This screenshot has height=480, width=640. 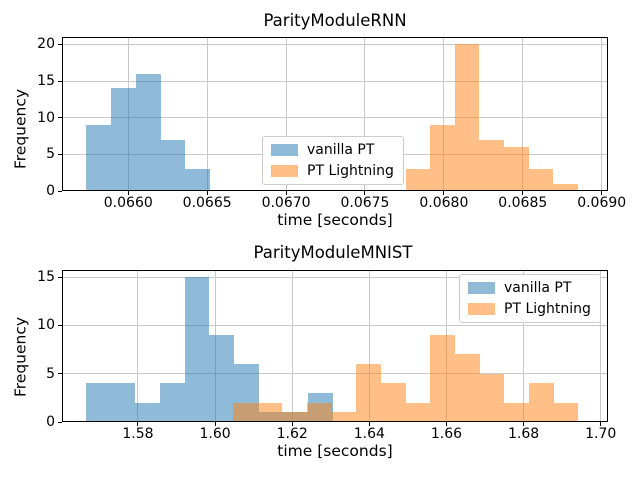 What do you see at coordinates (128, 203) in the screenshot?
I see `x-tick-label: 0.0660` at bounding box center [128, 203].